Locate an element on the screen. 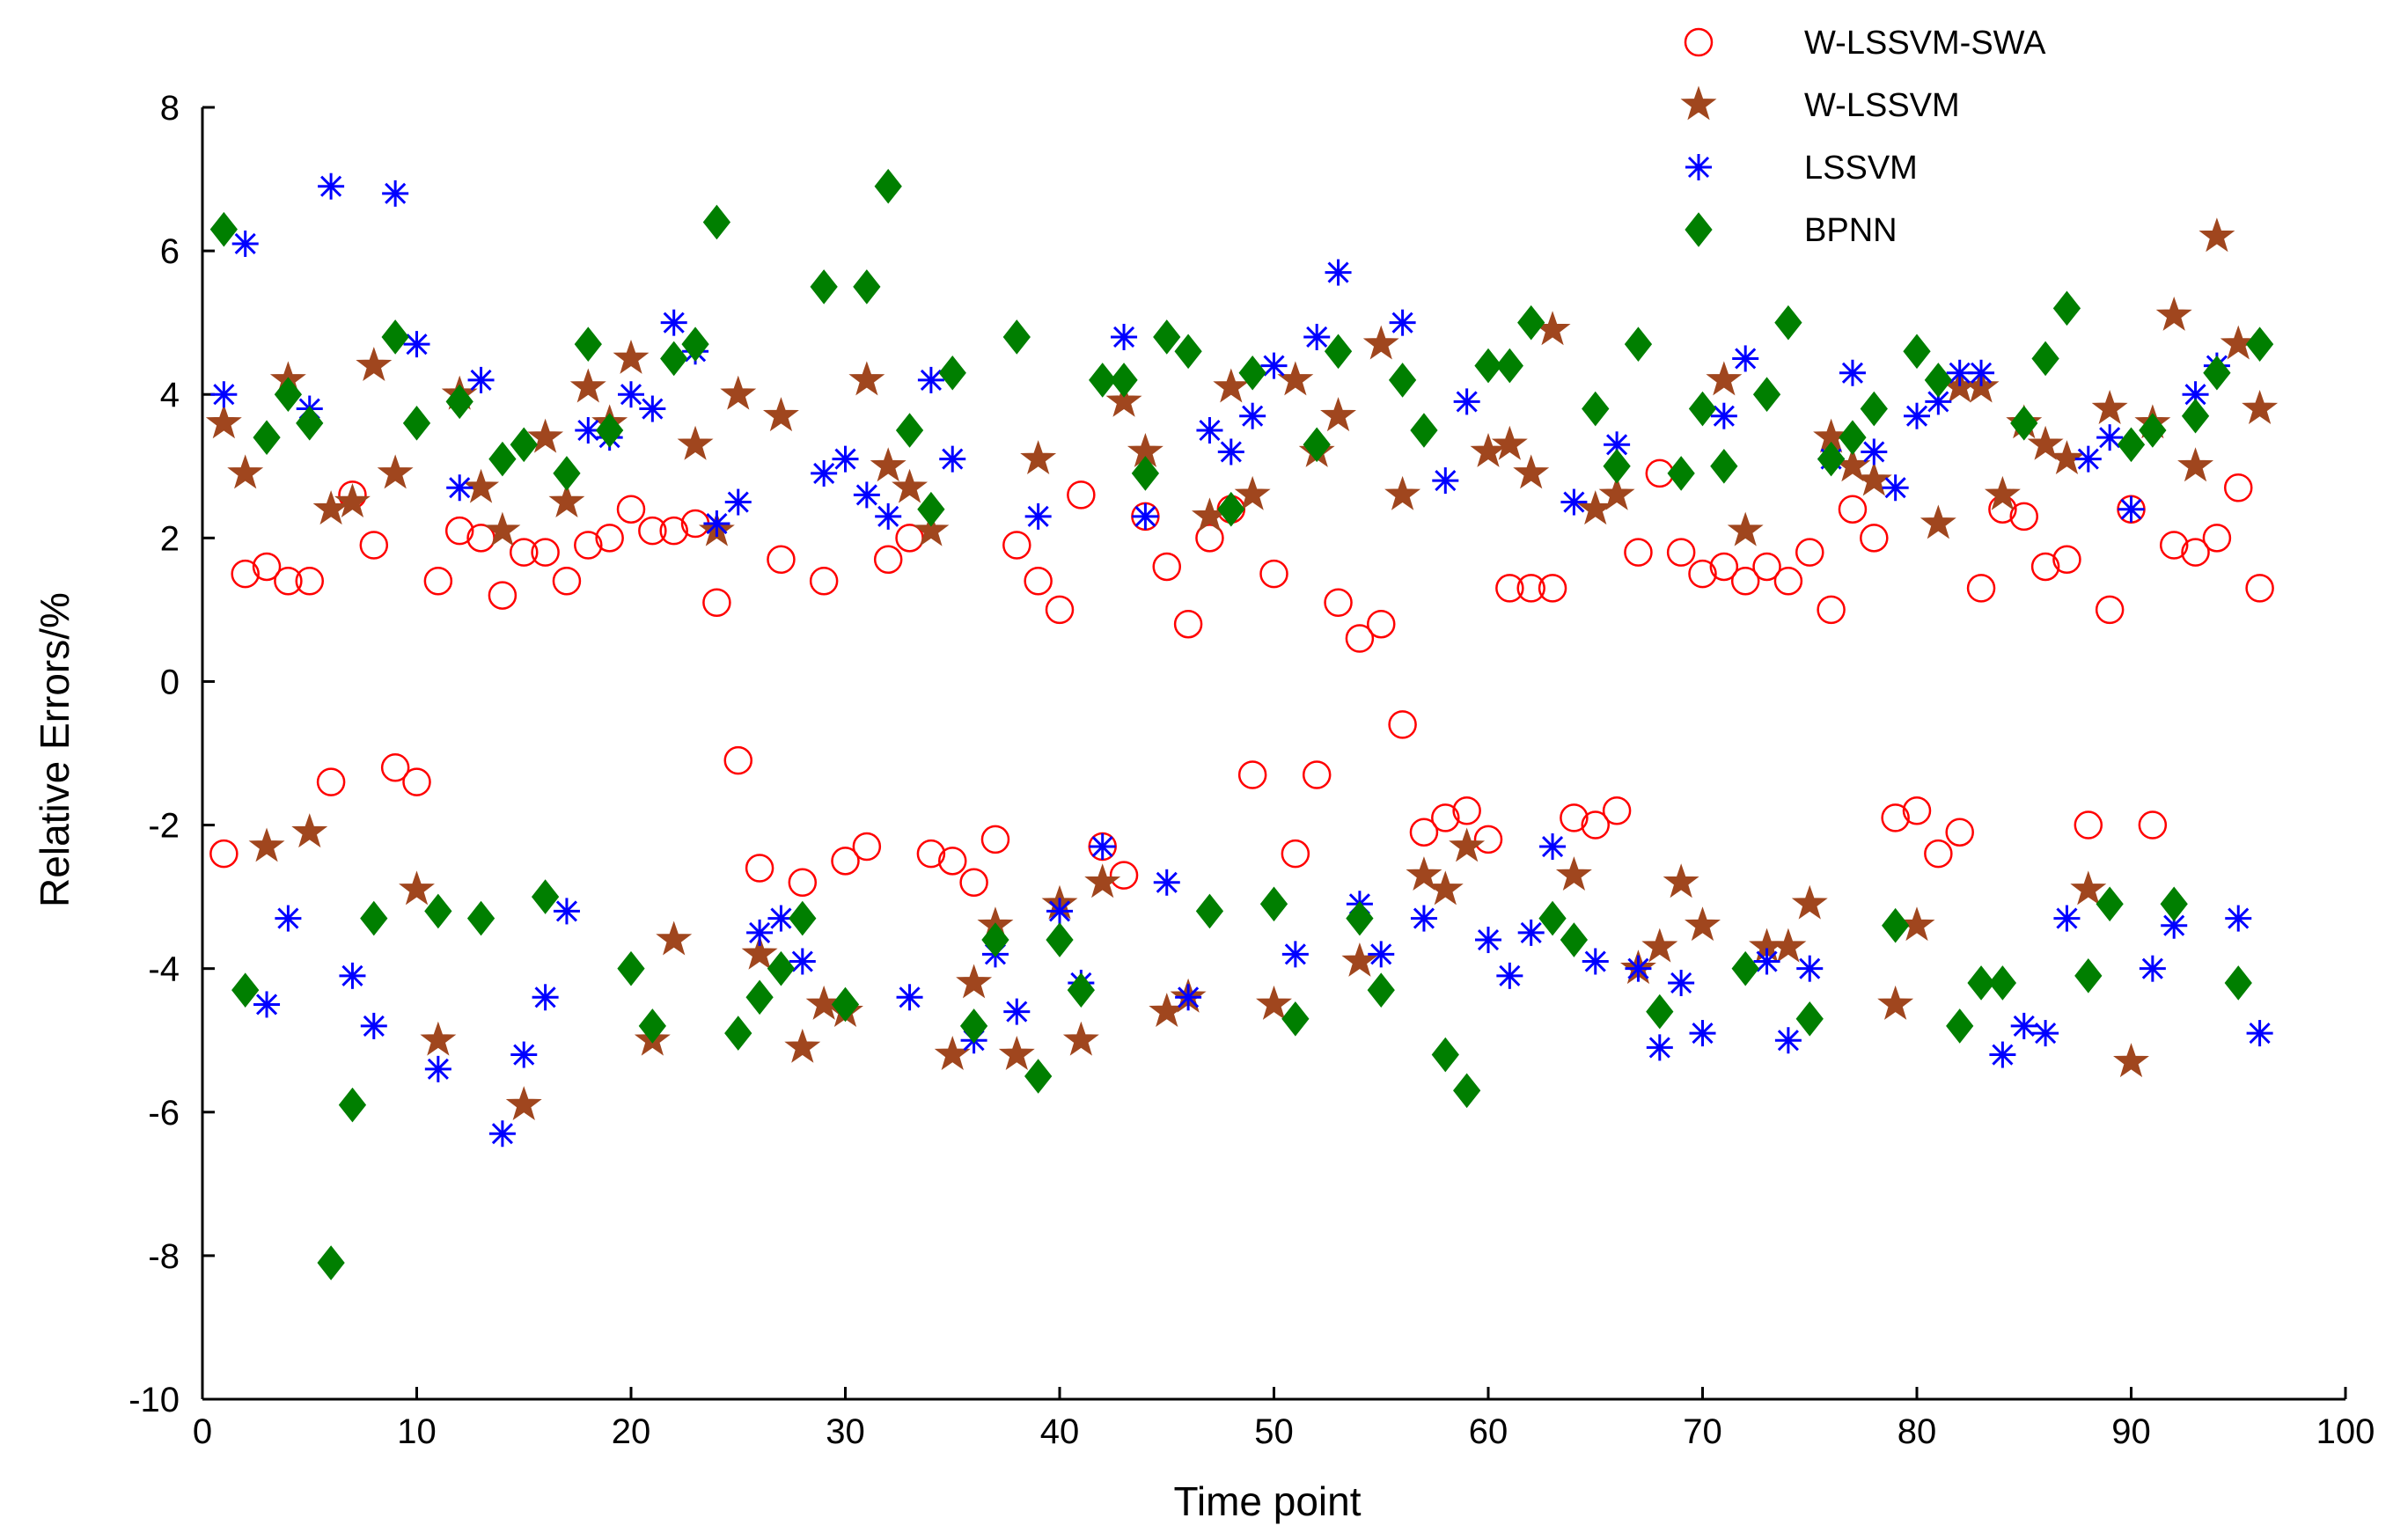 The image size is (2393, 1540). x-tick-label: 10 is located at coordinates (417, 1431).